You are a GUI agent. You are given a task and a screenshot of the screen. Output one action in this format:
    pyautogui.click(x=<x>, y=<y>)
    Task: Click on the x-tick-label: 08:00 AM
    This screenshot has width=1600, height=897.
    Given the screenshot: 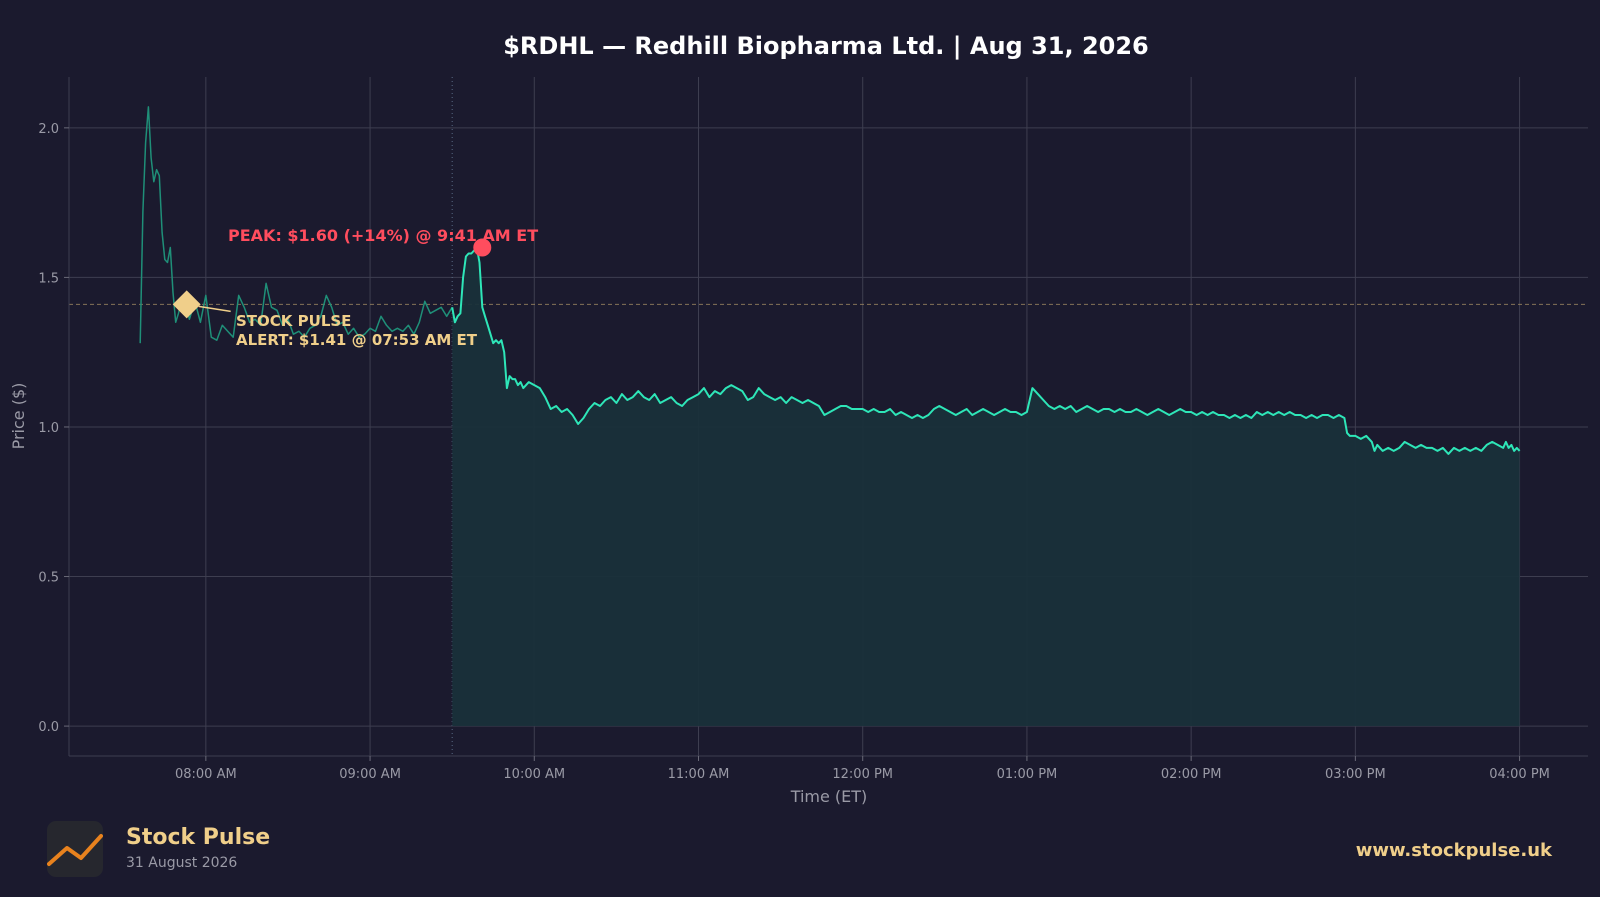 What is the action you would take?
    pyautogui.click(x=206, y=774)
    